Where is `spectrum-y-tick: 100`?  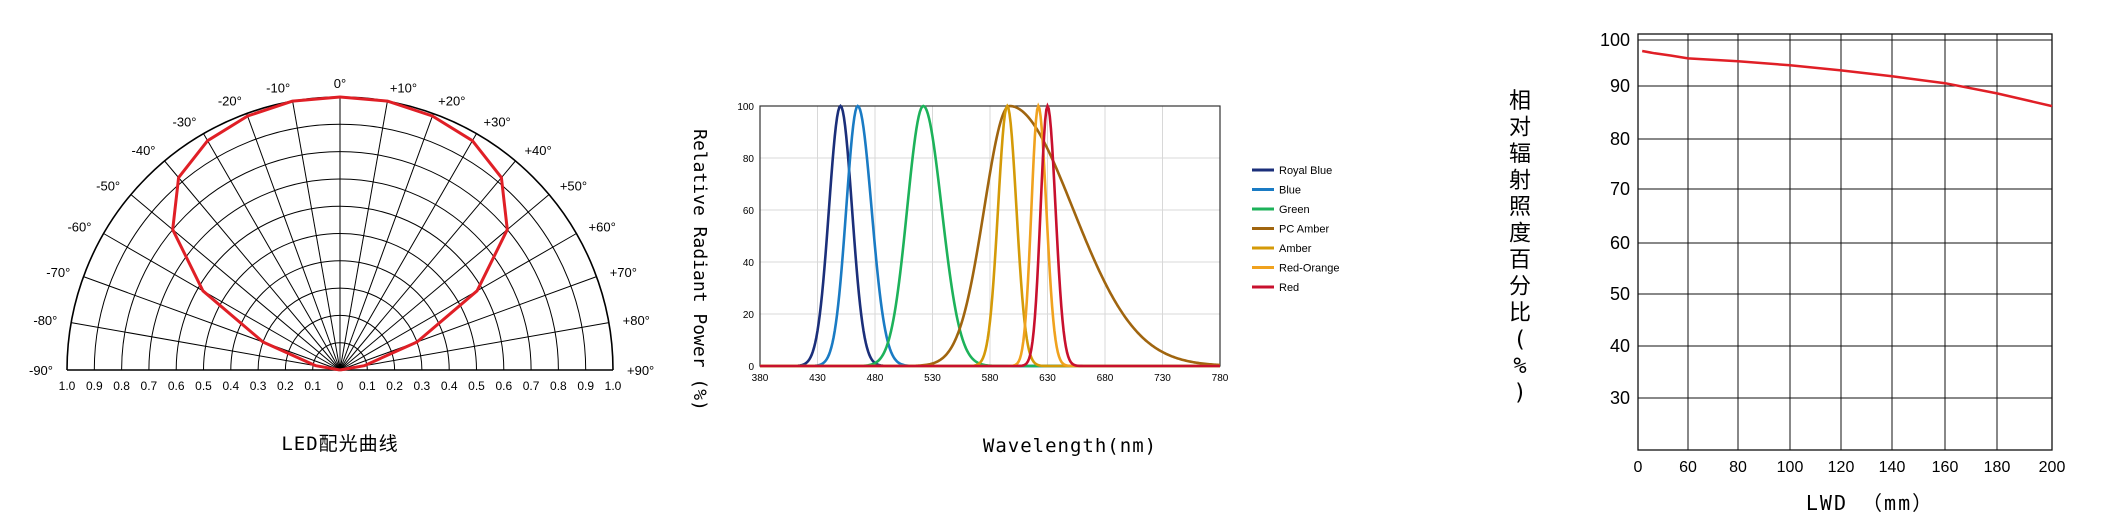
spectrum-y-tick: 100 is located at coordinates (745, 107).